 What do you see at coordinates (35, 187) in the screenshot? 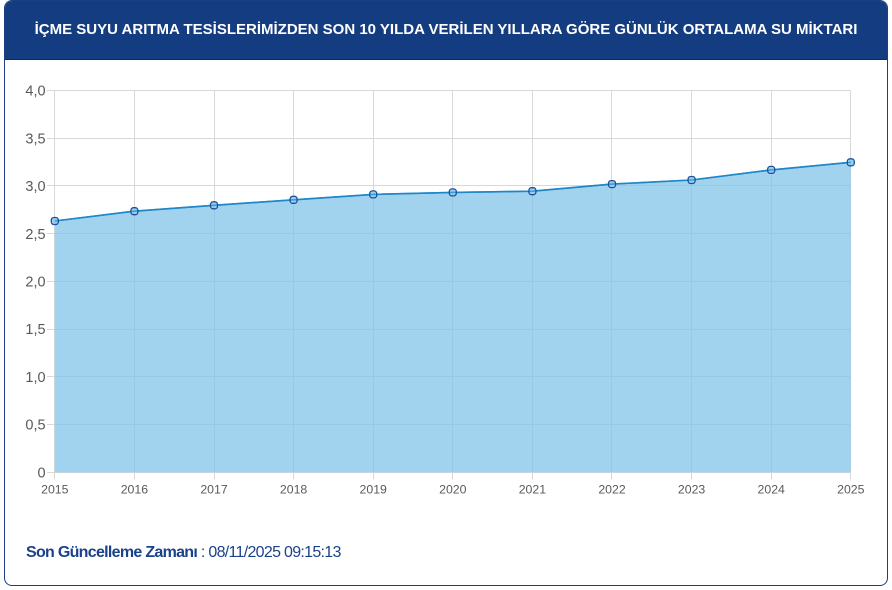
I see `svg-text: 3,0` at bounding box center [35, 187].